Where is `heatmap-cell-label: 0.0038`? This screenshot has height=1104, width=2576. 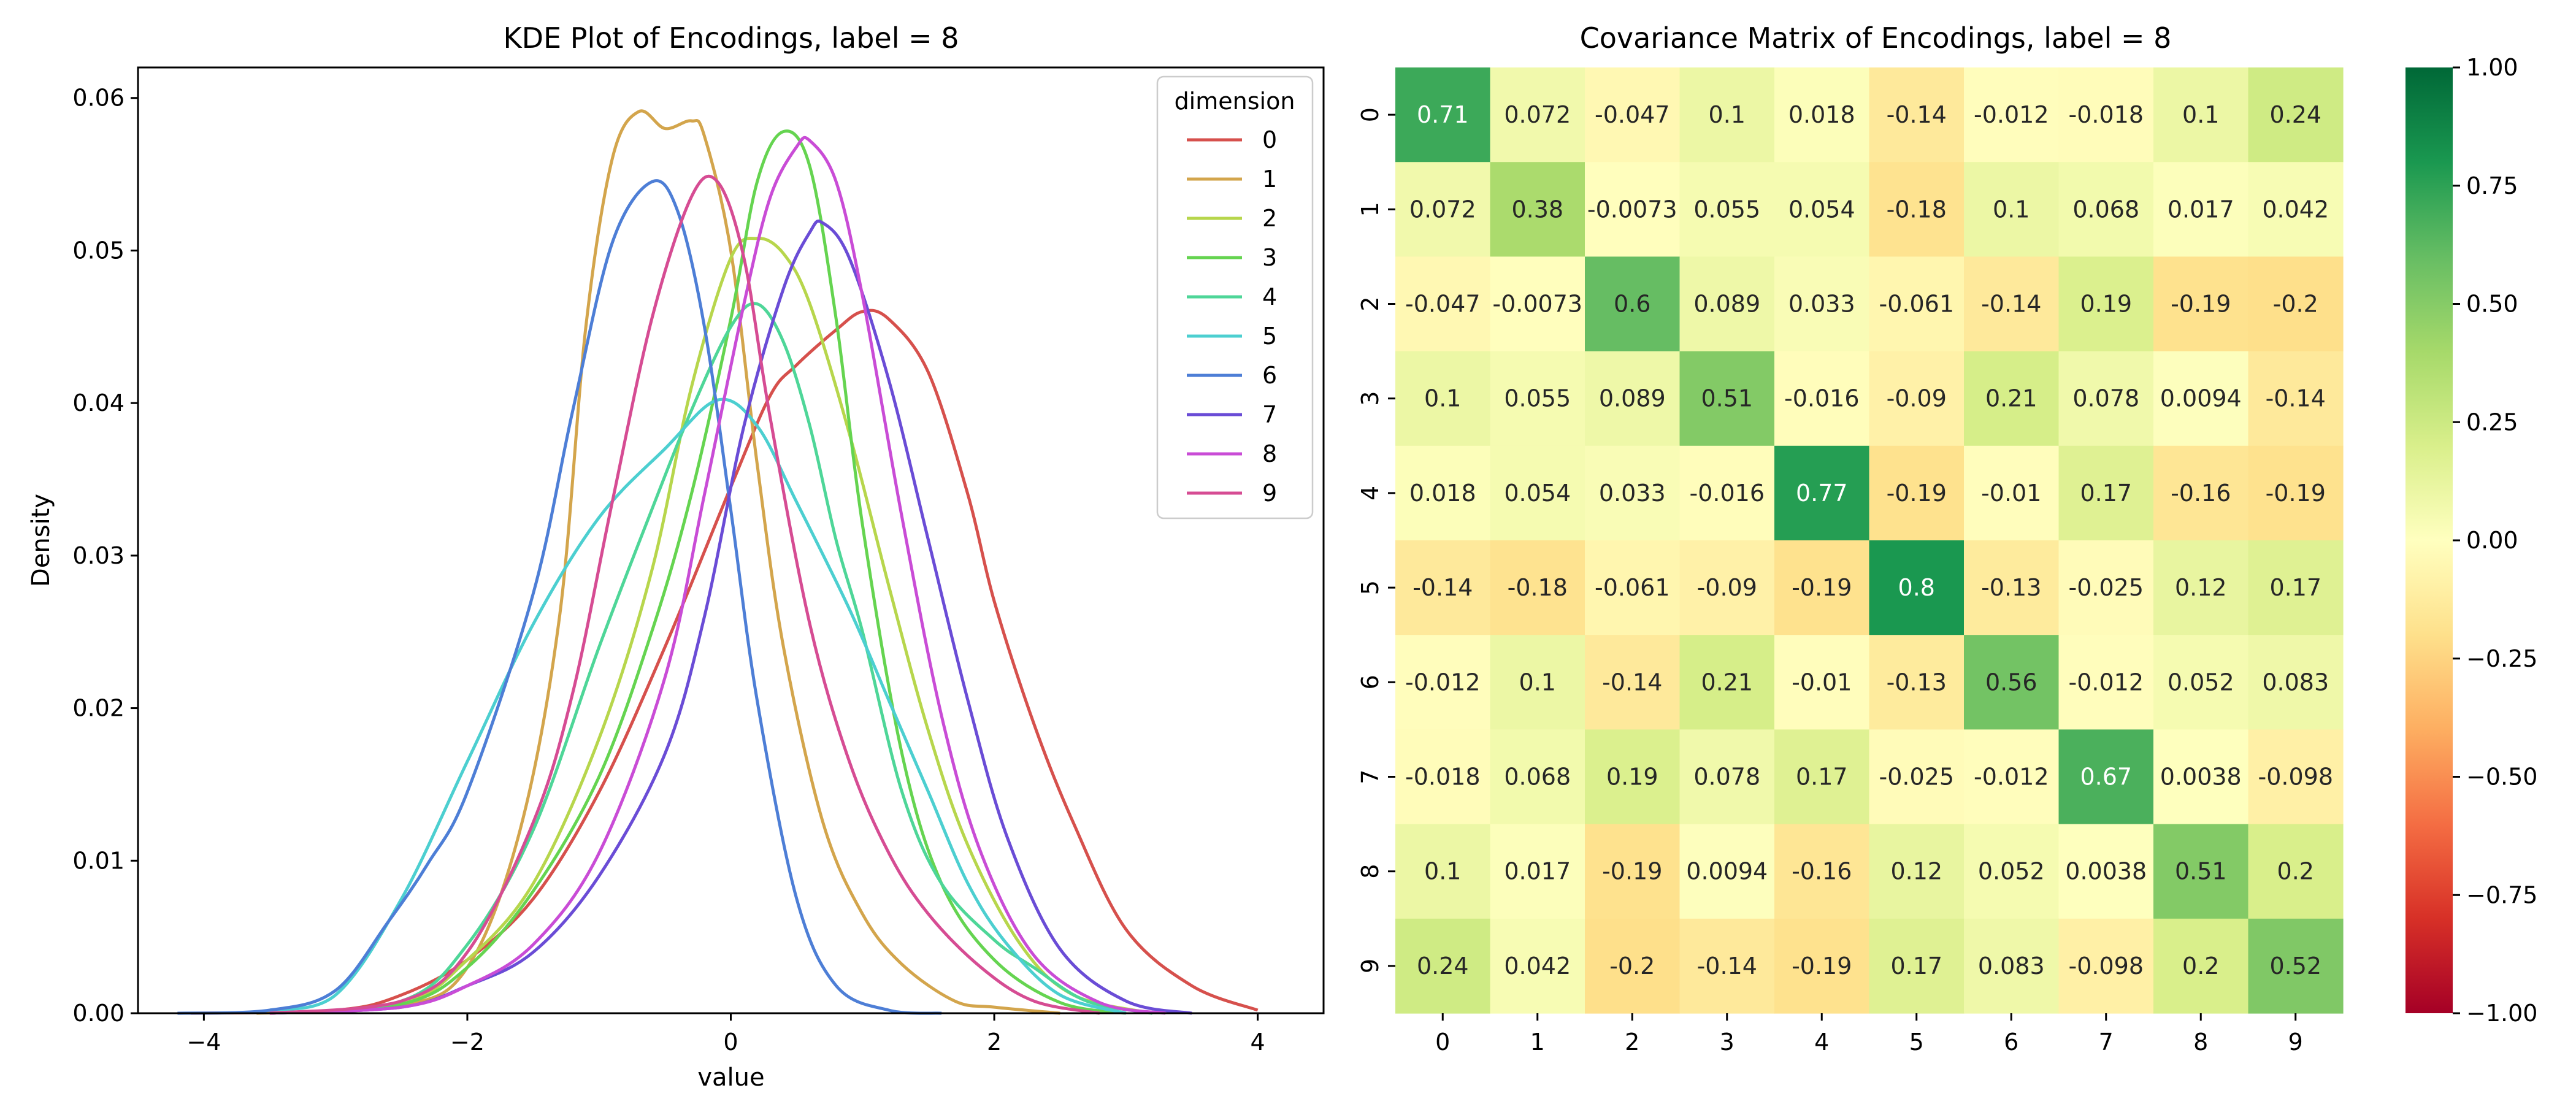 heatmap-cell-label: 0.0038 is located at coordinates (2201, 777).